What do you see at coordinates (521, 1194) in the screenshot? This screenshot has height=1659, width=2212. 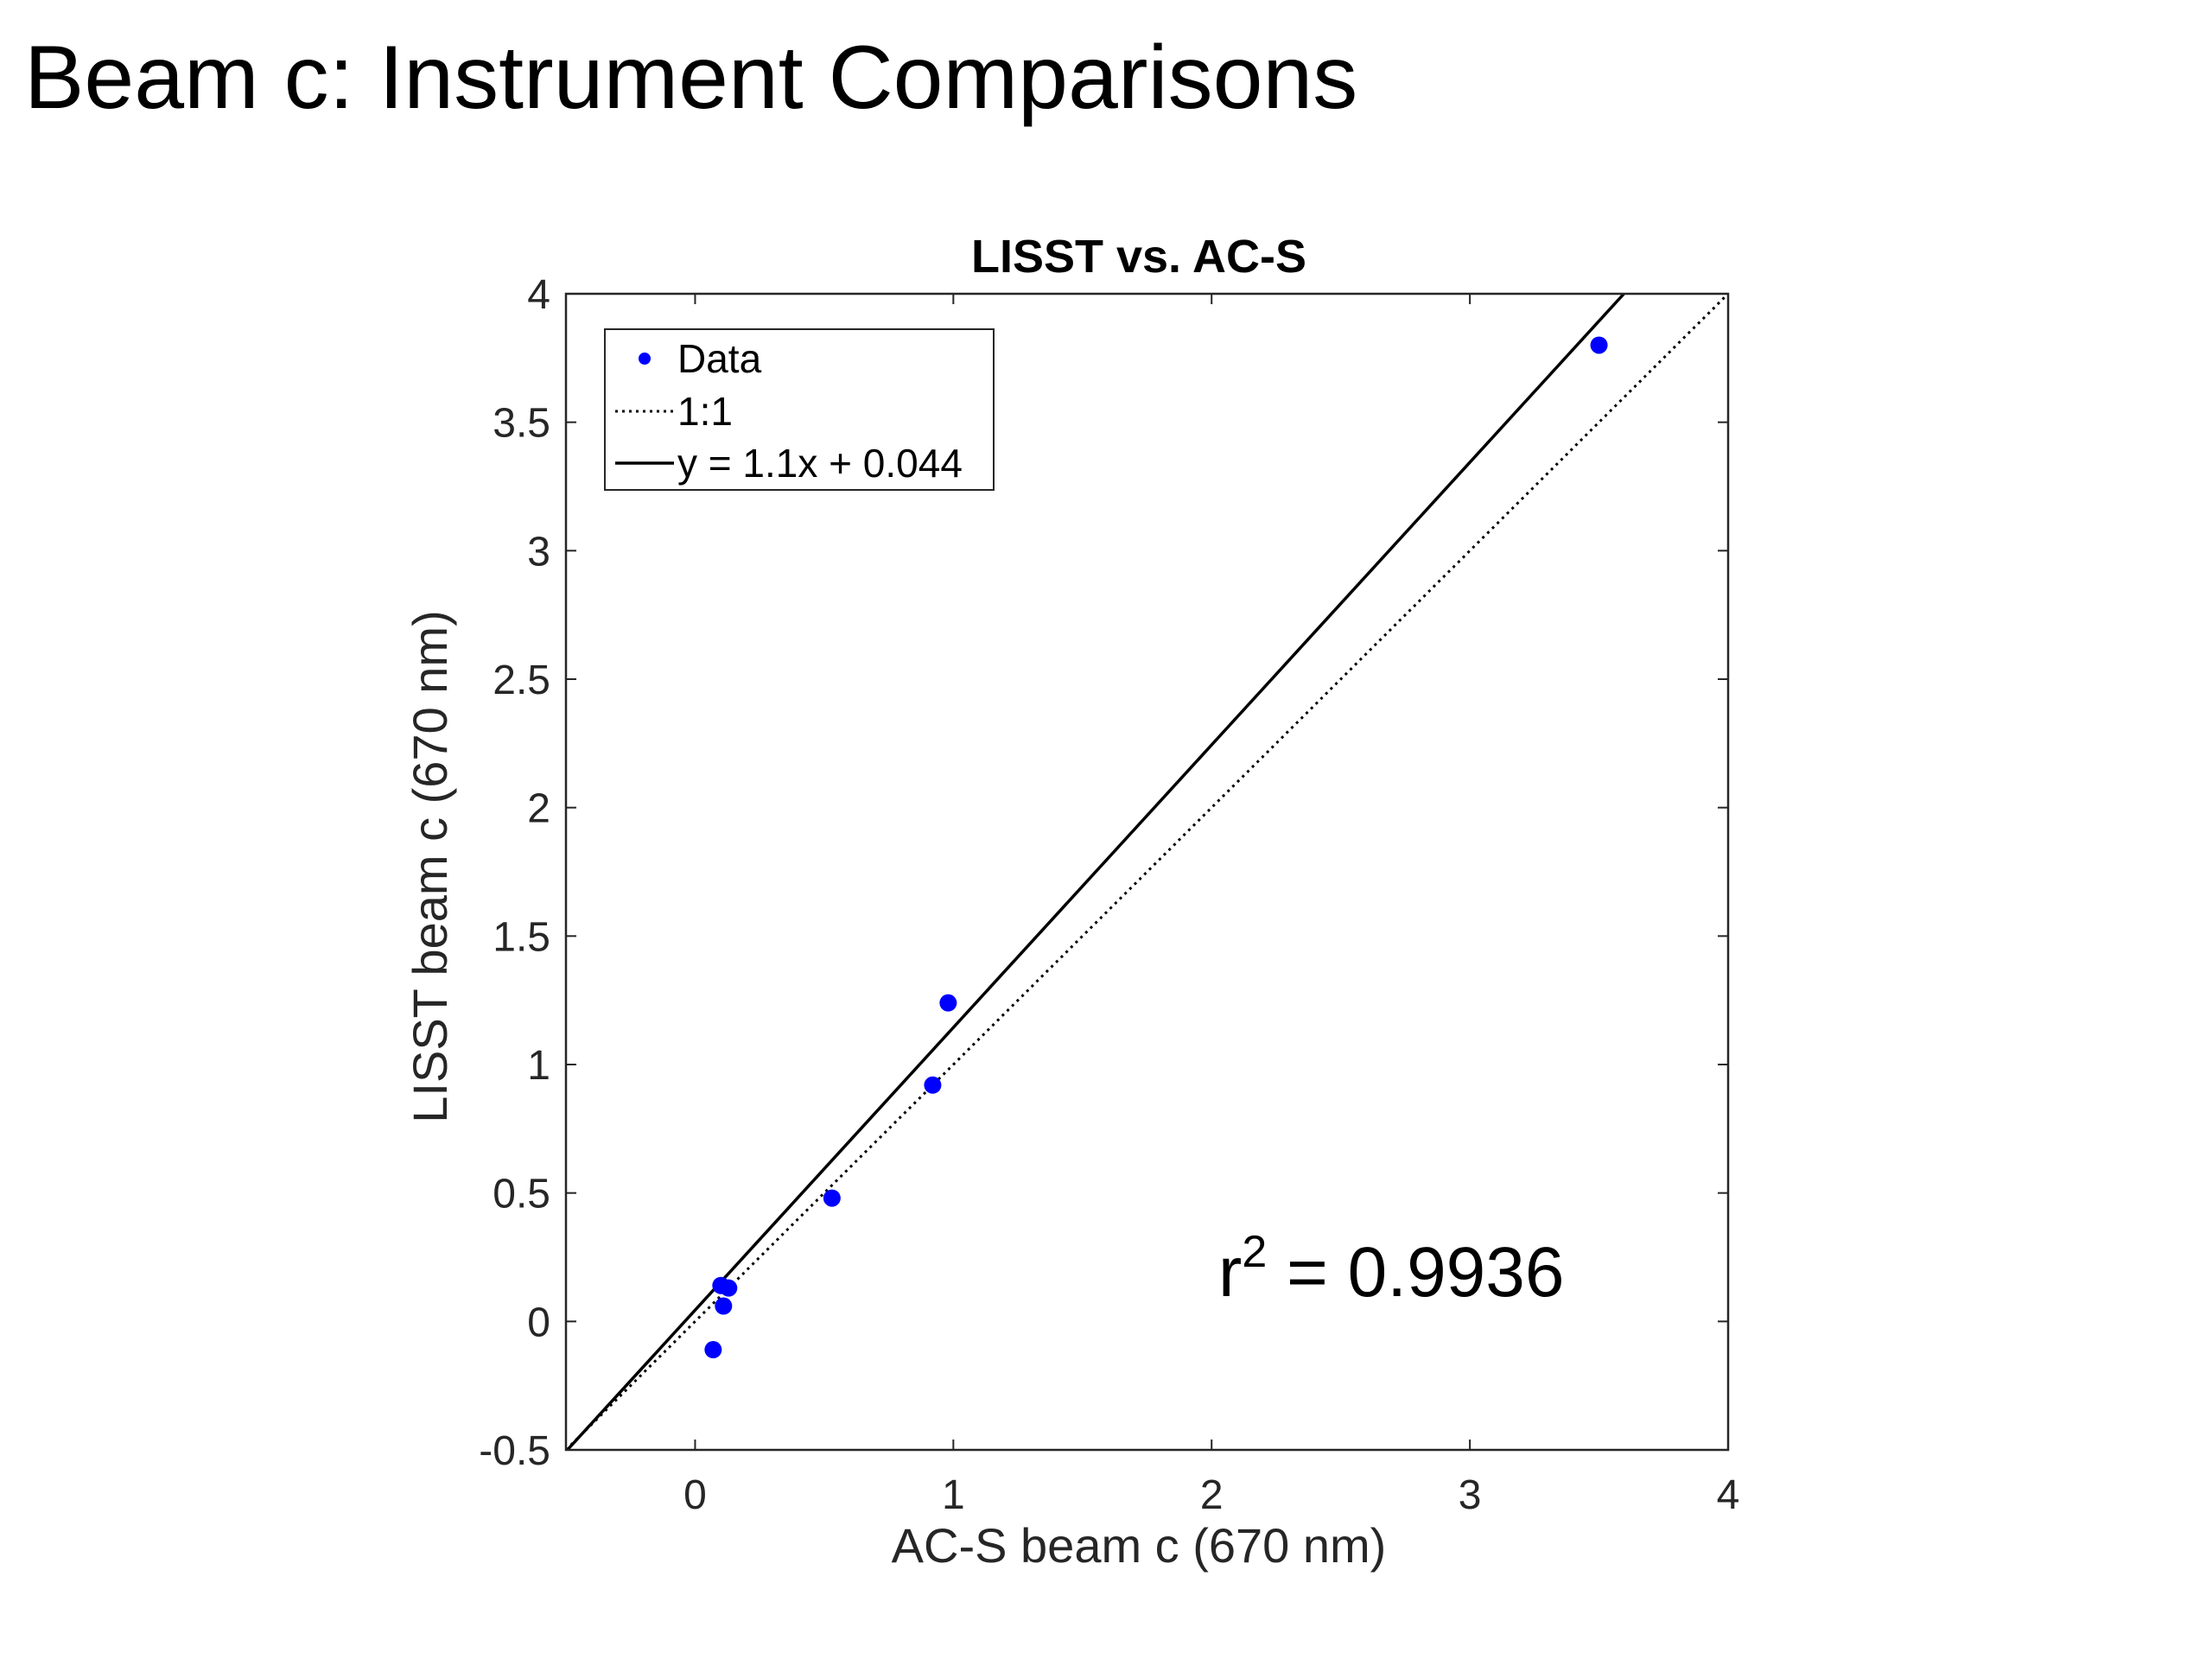 I see `y-tick-label: 0.5` at bounding box center [521, 1194].